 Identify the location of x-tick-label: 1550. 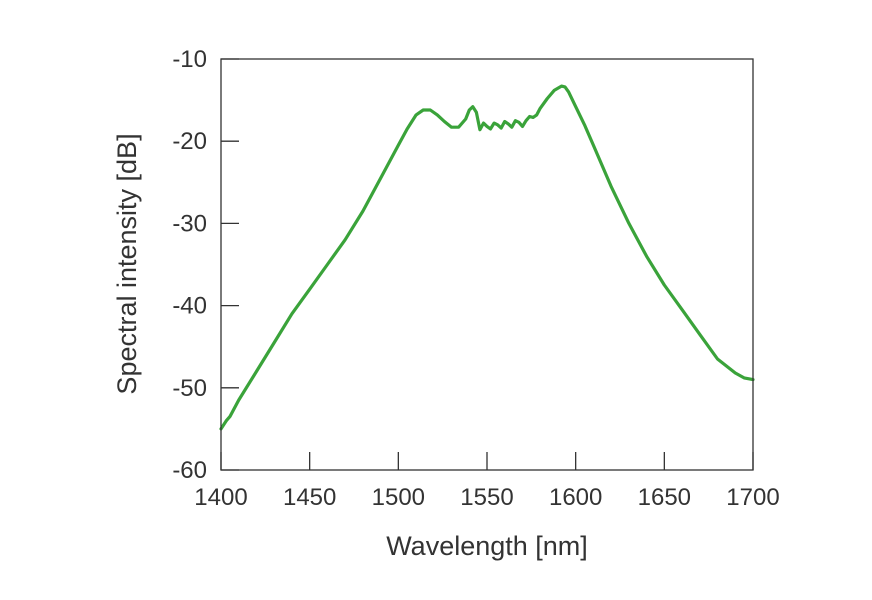
(486, 497).